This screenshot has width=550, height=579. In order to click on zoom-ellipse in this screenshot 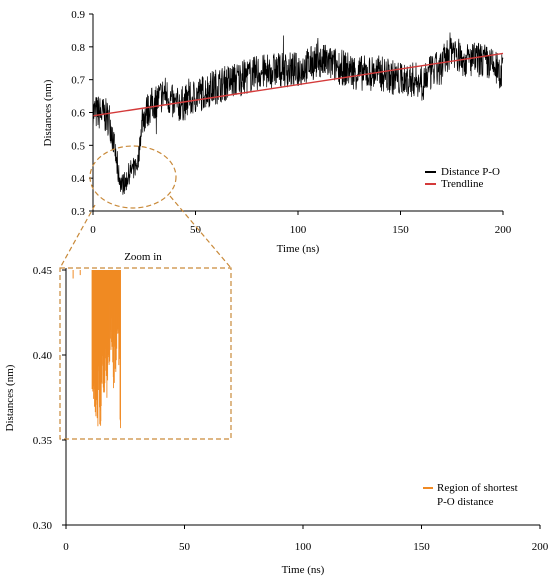, I will do `click(133, 177)`.